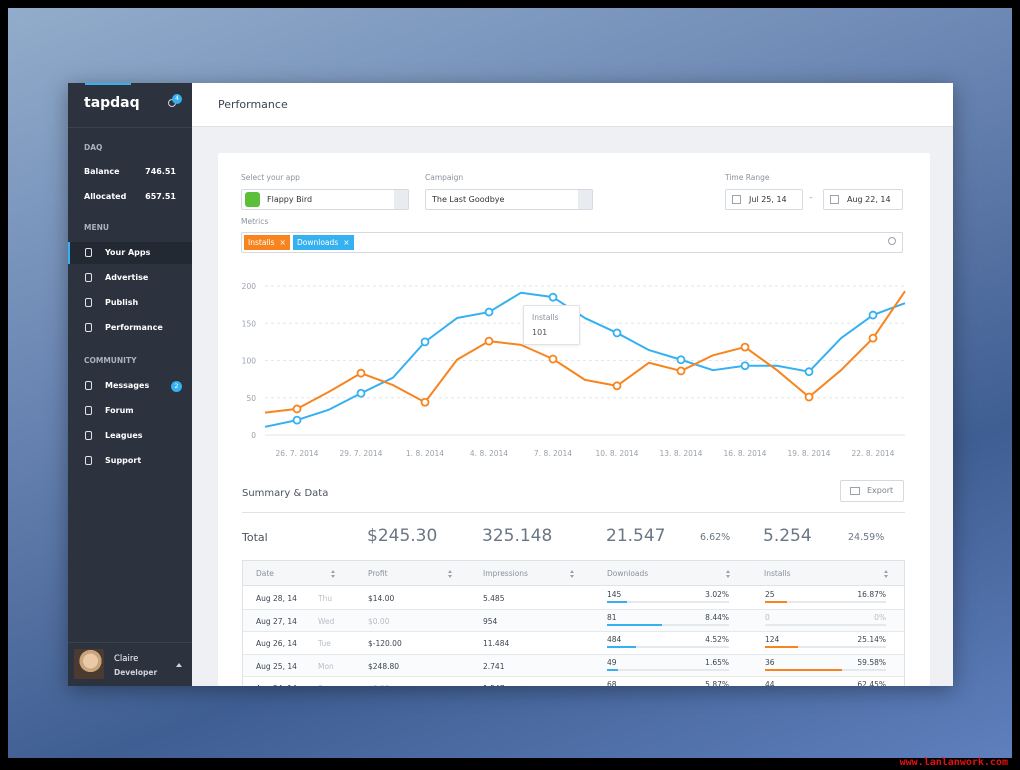 Image resolution: width=1020 pixels, height=770 pixels. Describe the element at coordinates (770, 683) in the screenshot. I see `table-cell: 44` at that location.